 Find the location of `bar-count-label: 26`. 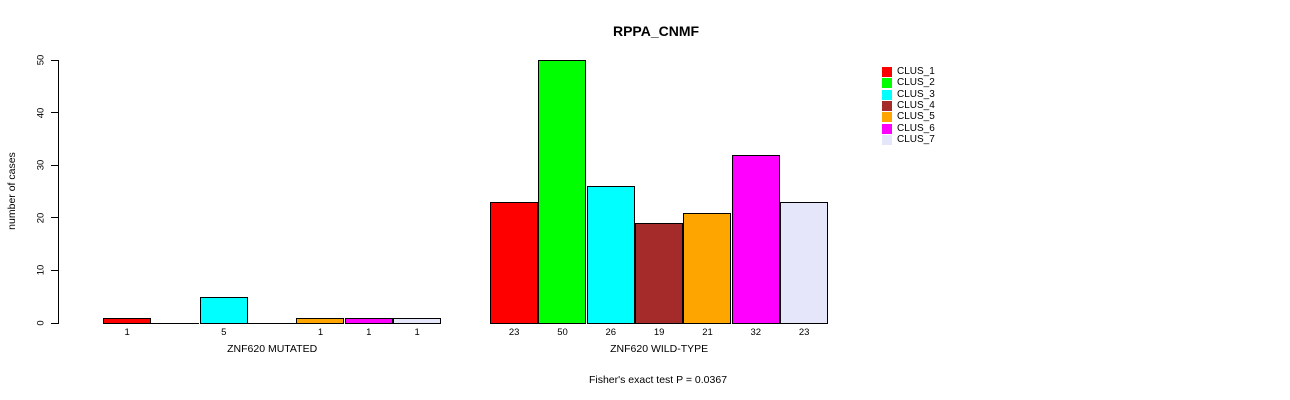

bar-count-label: 26 is located at coordinates (611, 332).